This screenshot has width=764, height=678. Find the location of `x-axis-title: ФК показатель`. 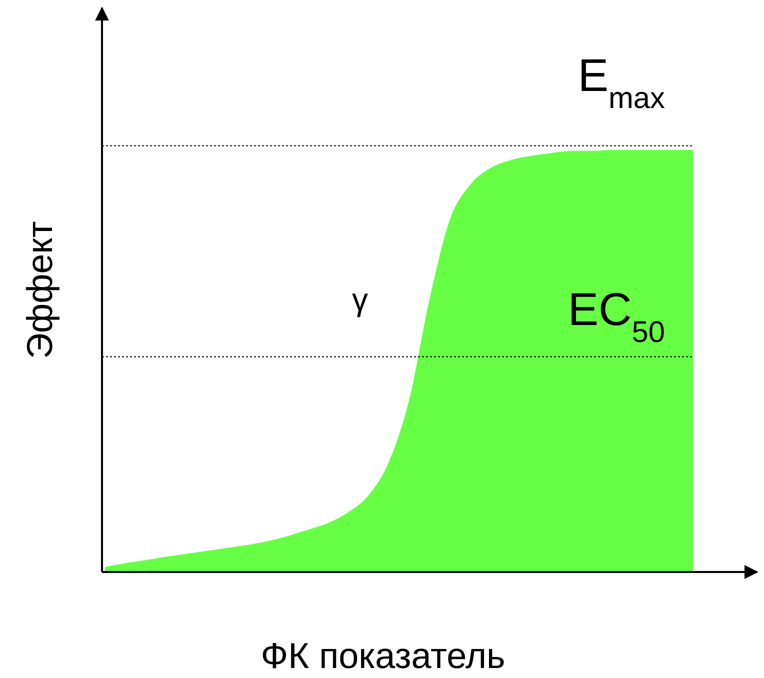

x-axis-title: ФК показатель is located at coordinates (383, 655).